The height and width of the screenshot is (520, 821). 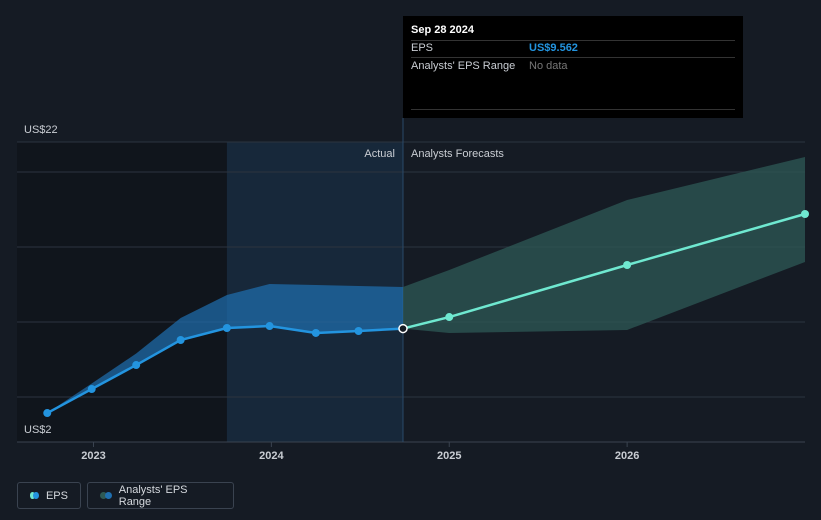 What do you see at coordinates (225, 349) in the screenshot?
I see `range-area` at bounding box center [225, 349].